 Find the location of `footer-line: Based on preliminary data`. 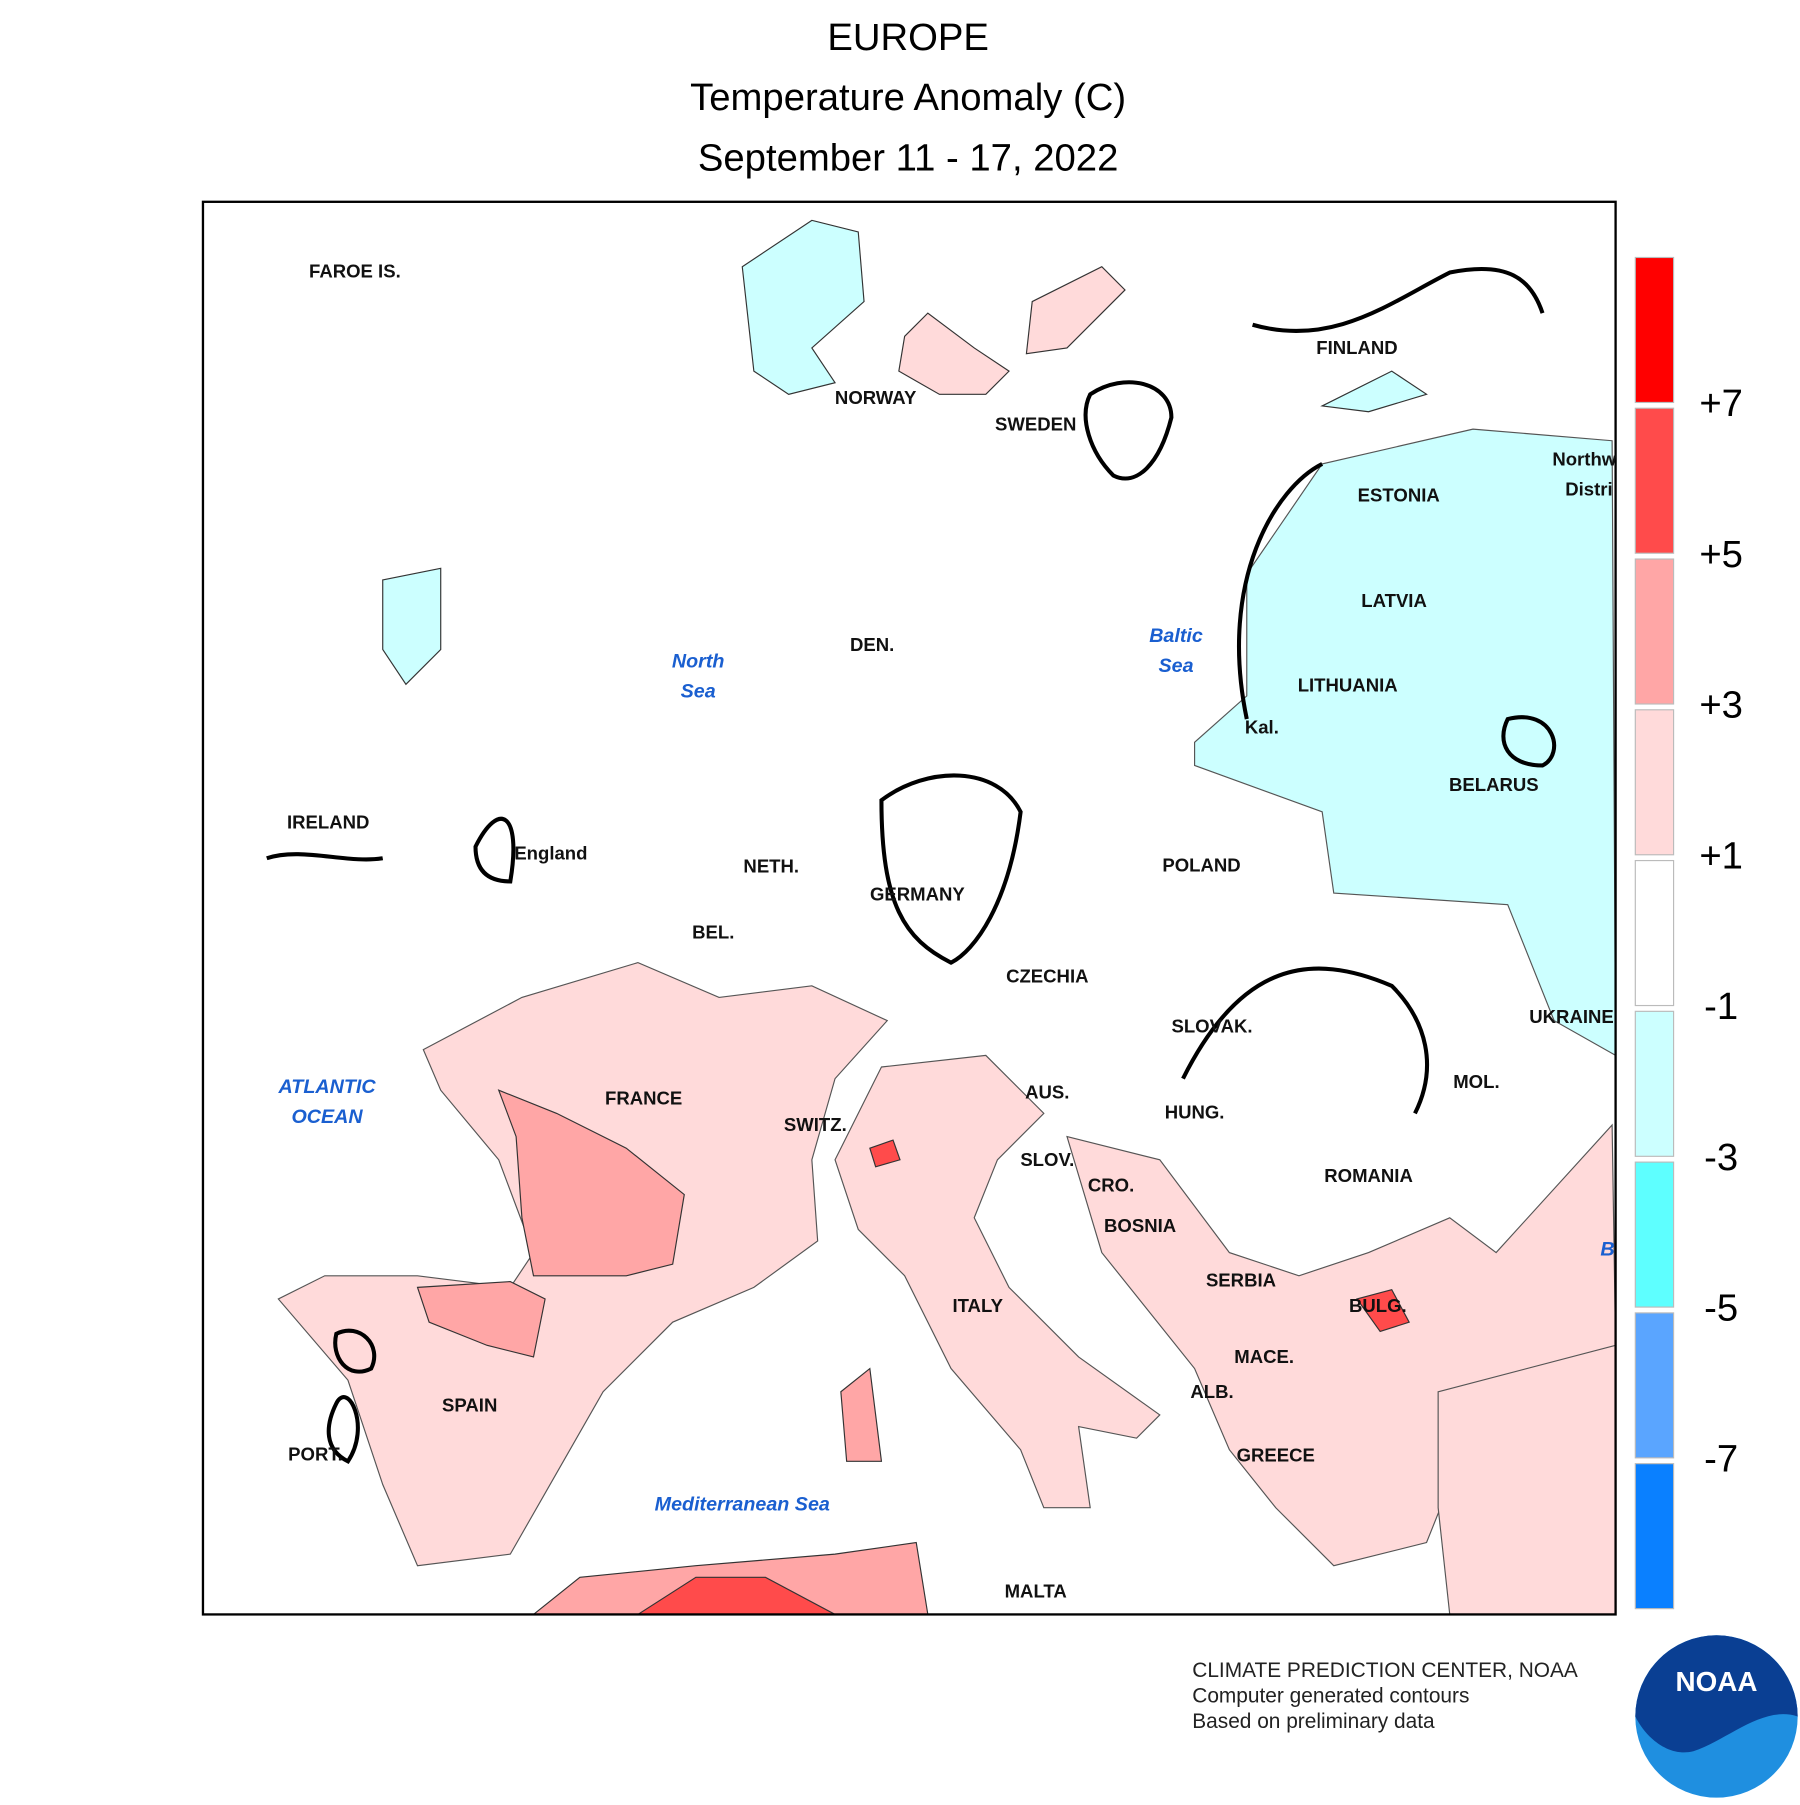

footer-line: Based on preliminary data is located at coordinates (1313, 1721).